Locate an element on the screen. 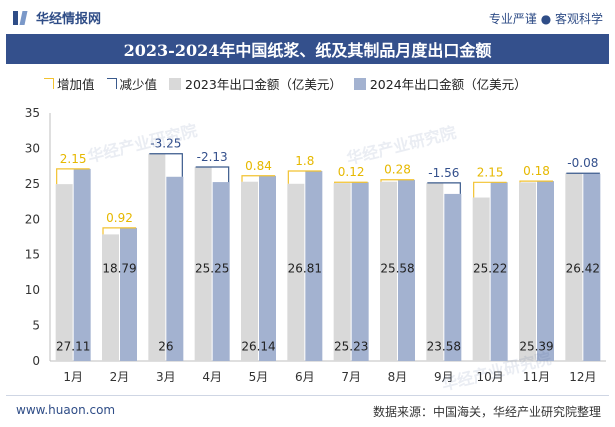 This screenshot has width=615, height=427. value-label-2024: 25.25 is located at coordinates (212, 268).